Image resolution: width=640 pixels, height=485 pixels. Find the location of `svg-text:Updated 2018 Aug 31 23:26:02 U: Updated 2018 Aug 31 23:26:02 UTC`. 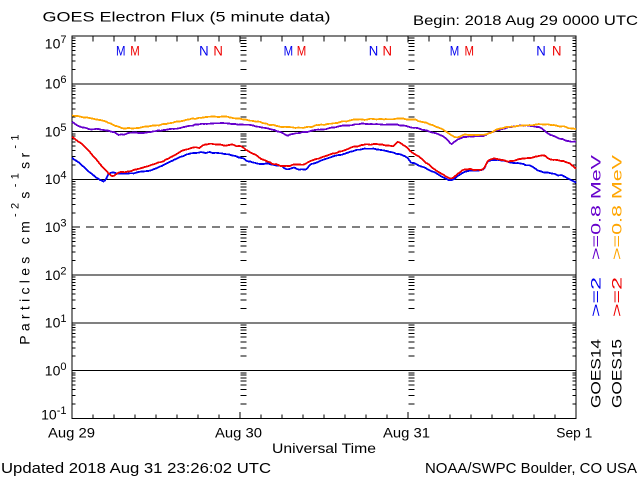

svg-text:Updated 2018 Aug 31 23:26:02 U: Updated 2018 Aug 31 23:26:02 UTC is located at coordinates (136, 469).